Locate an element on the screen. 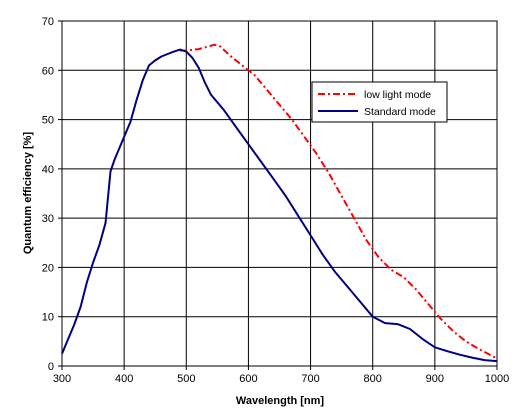 This screenshot has width=521, height=419. y-tick-label: 10 is located at coordinates (48, 318).